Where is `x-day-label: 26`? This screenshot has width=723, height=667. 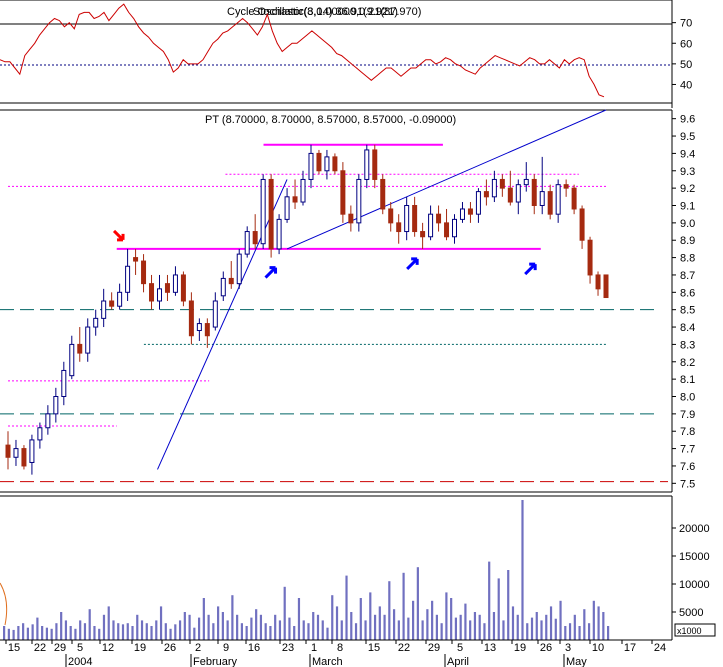 x-day-label: 26 is located at coordinates (546, 648).